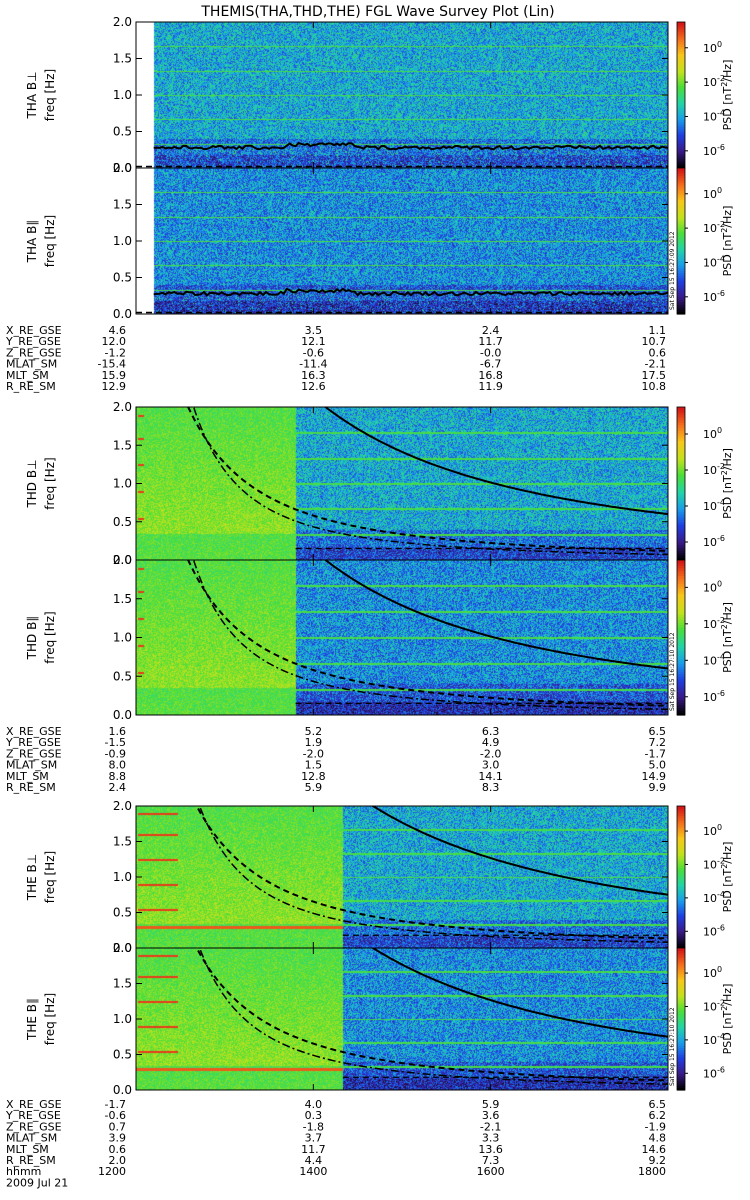 Image resolution: width=750 pixels, height=1200 pixels. What do you see at coordinates (681, 637) in the screenshot?
I see `colorbar-frame` at bounding box center [681, 637].